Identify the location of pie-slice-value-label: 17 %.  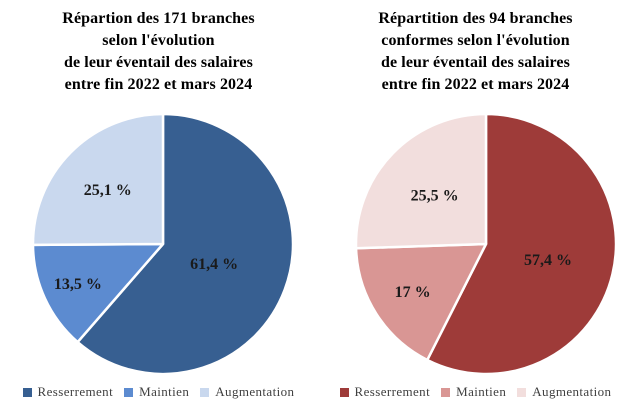
(412, 292).